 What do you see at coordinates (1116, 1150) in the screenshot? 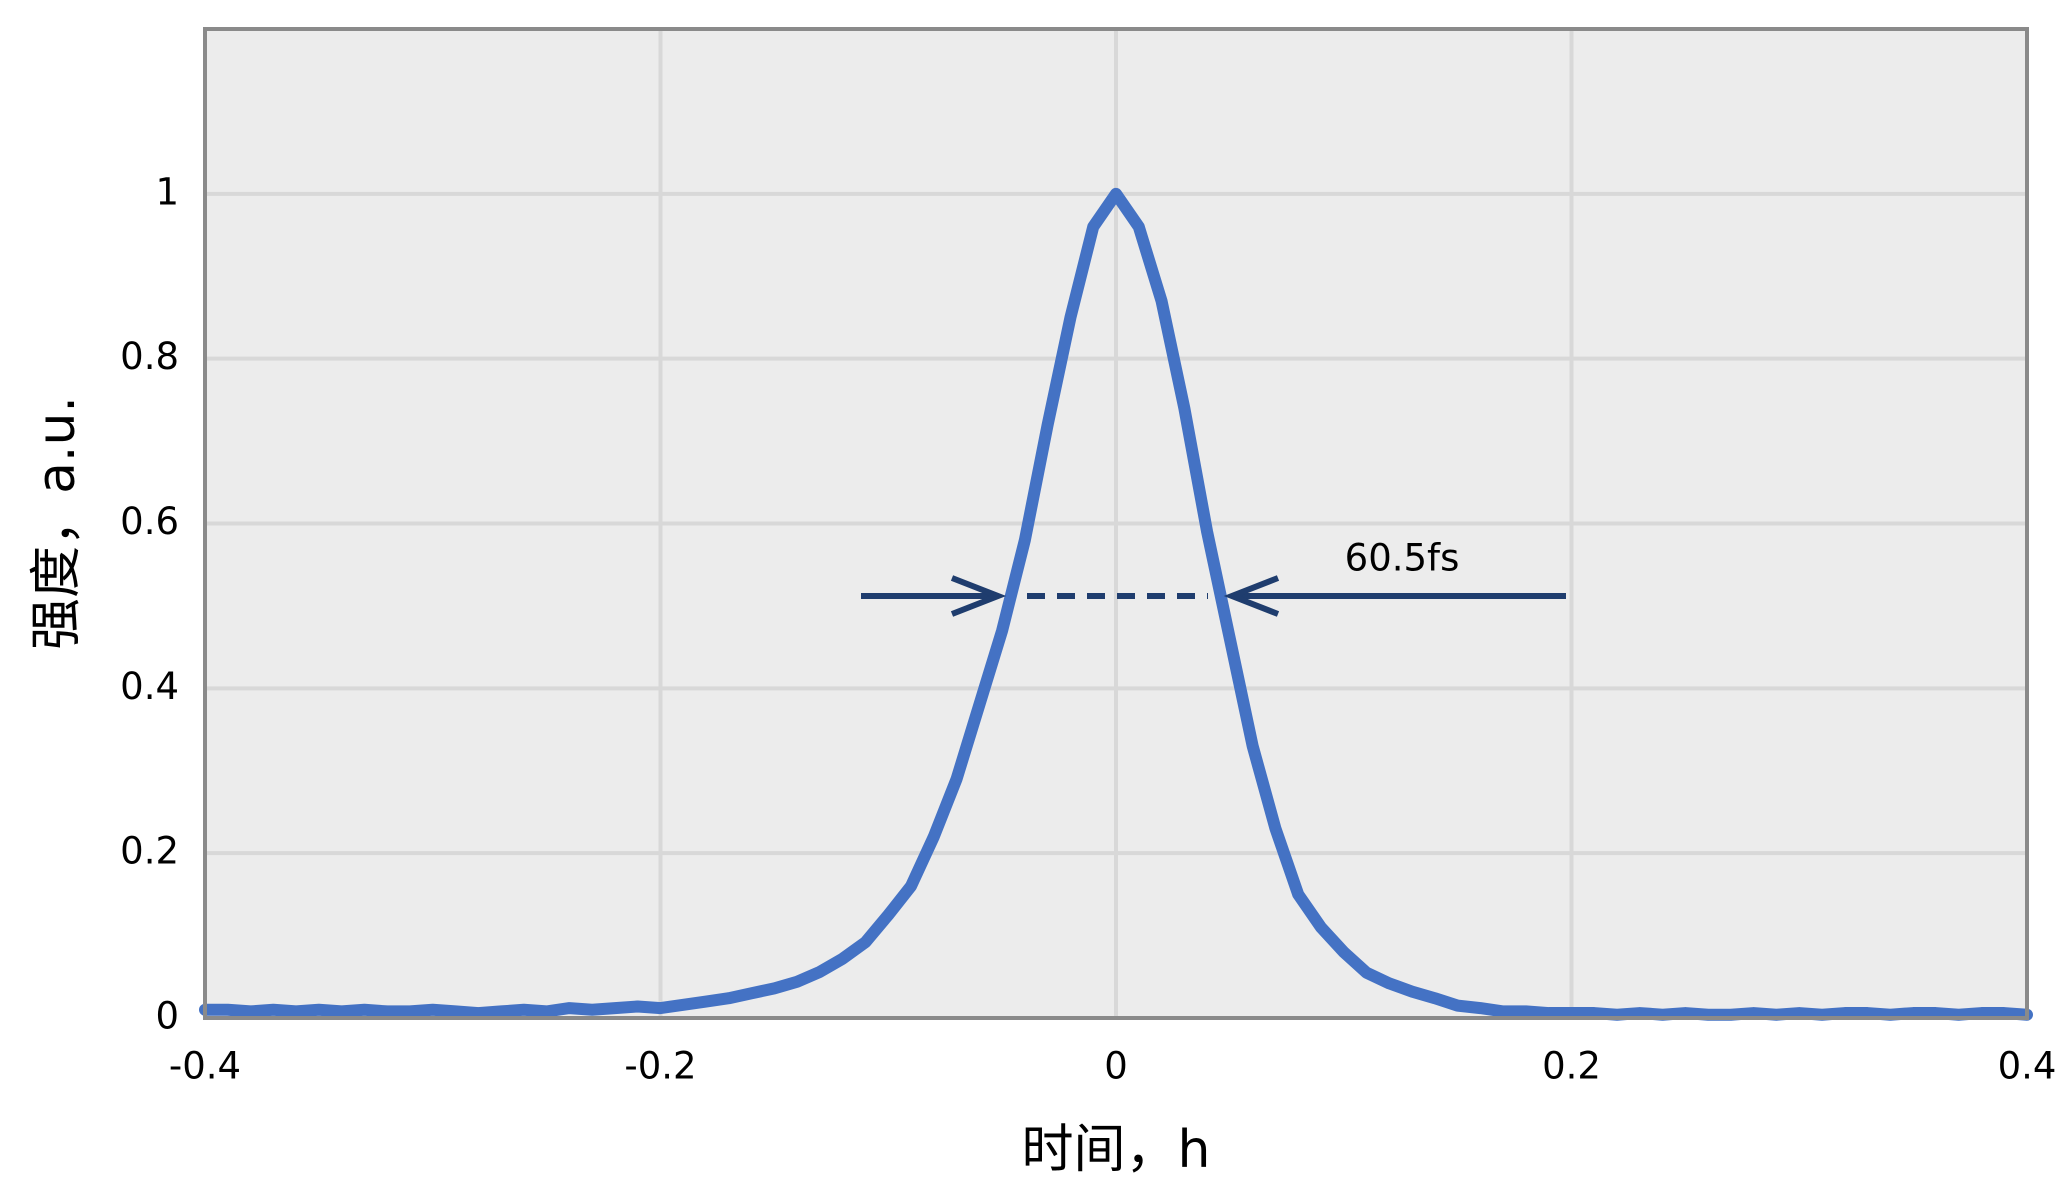
I see `x-axis-title: 时间，h` at bounding box center [1116, 1150].